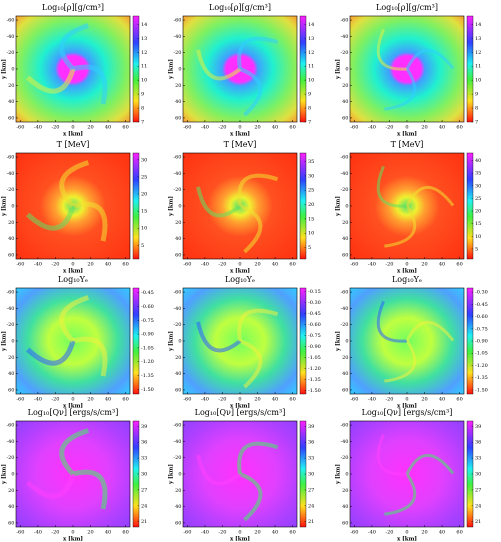  Describe the element at coordinates (481, 317) in the screenshot. I see `colorbar-tick-label: -0.60` at that location.